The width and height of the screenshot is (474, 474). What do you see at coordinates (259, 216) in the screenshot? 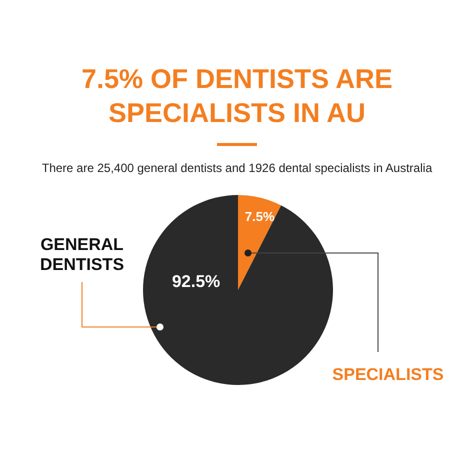
I see `data-label: 7.5%` at bounding box center [259, 216].